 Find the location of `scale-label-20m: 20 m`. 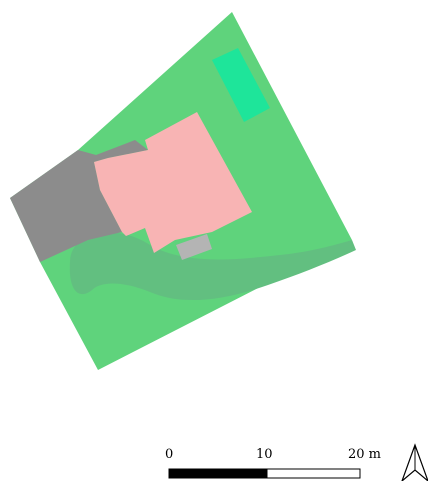

scale-label-20m: 20 m is located at coordinates (364, 454).